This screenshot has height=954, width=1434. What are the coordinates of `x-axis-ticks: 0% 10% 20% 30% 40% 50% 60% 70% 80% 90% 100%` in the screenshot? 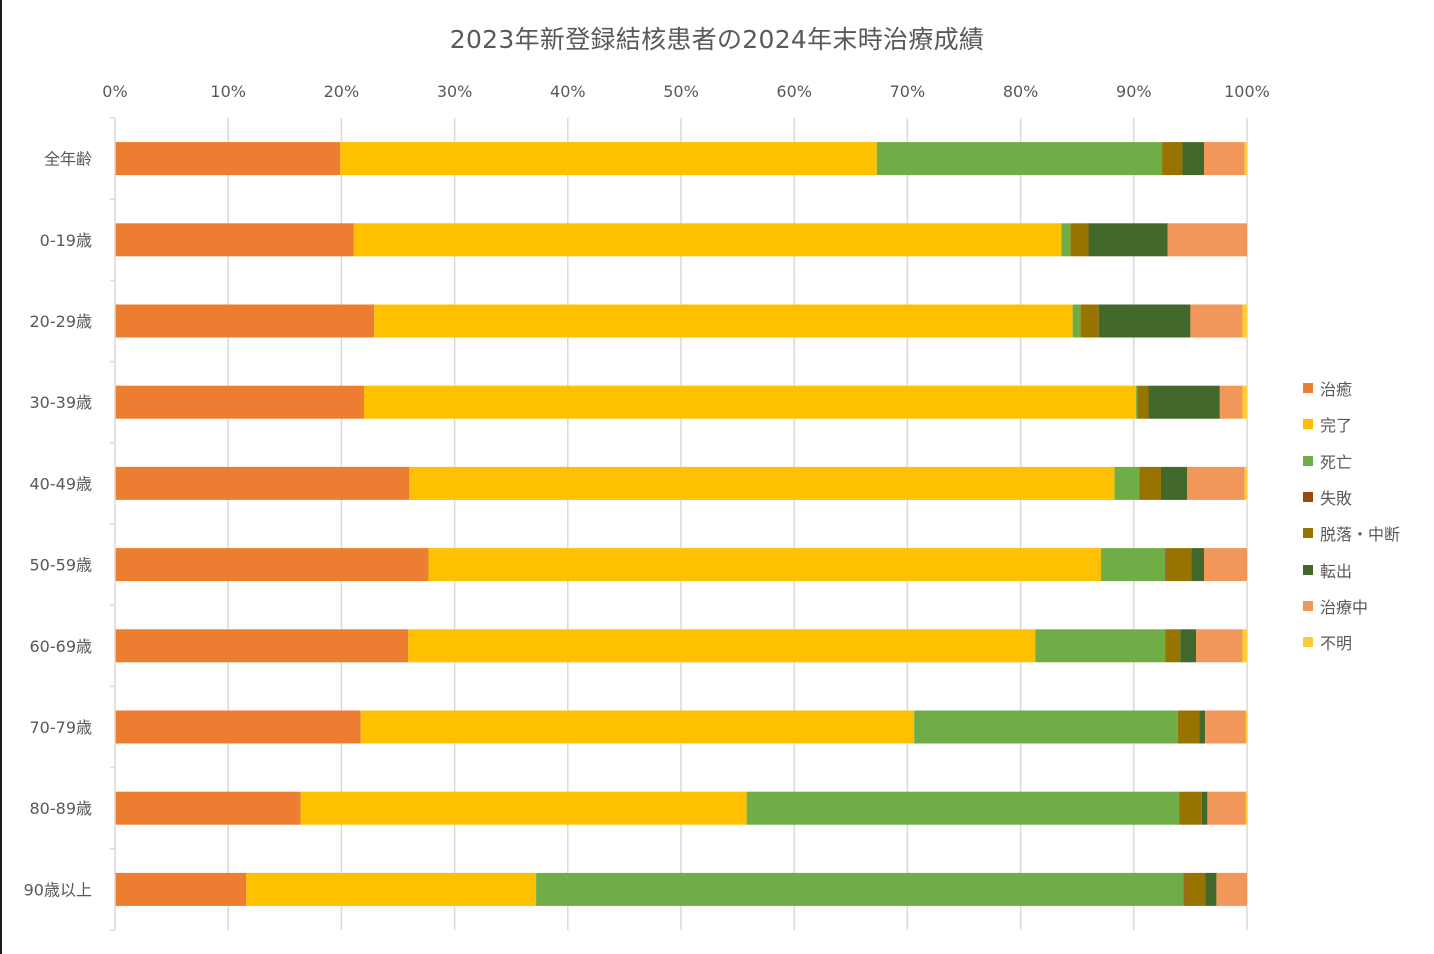 It's located at (686, 91).